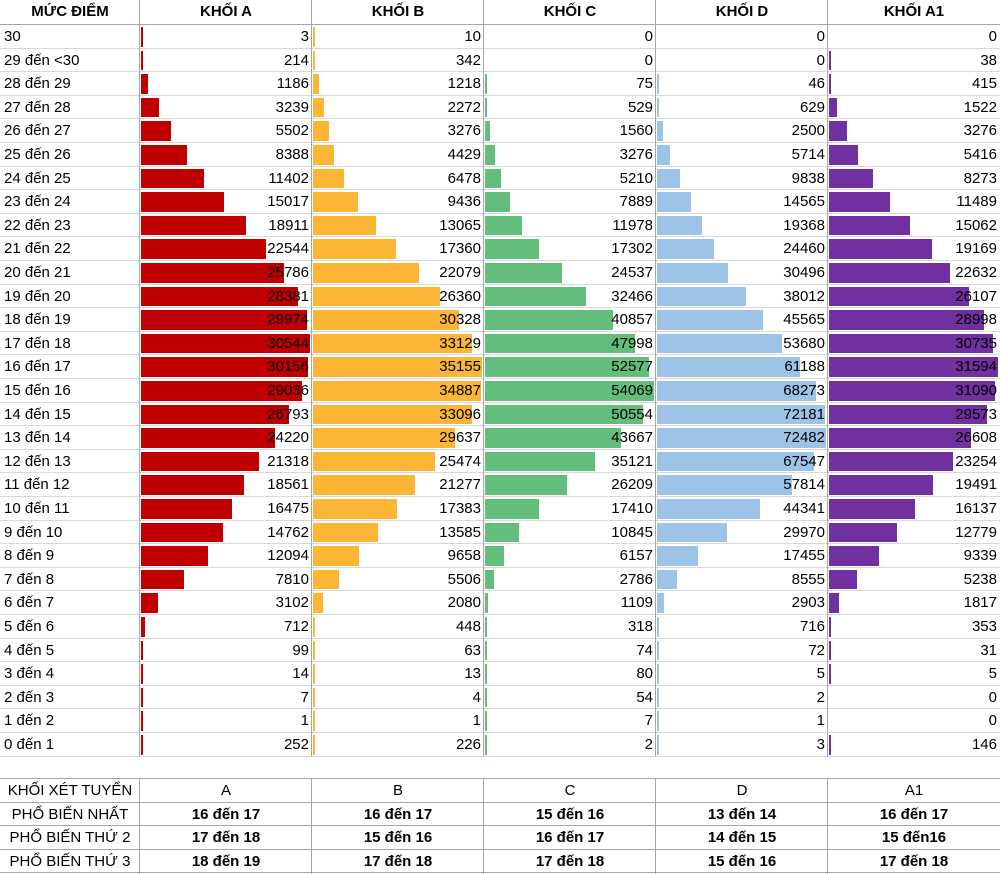 The image size is (1000, 874). I want to click on khoi-a1-value: 0, so click(992, 36).